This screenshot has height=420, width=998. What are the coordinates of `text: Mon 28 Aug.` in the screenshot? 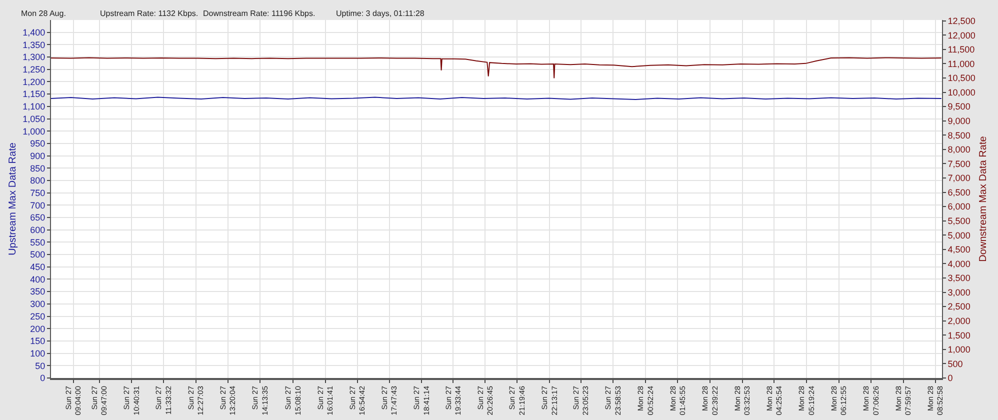 It's located at (43, 13).